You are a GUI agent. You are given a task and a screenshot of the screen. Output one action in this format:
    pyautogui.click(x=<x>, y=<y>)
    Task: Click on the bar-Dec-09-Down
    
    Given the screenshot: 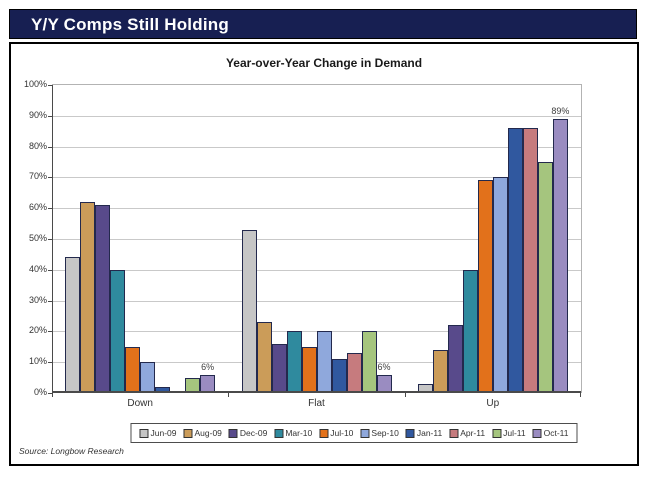 What is the action you would take?
    pyautogui.click(x=103, y=299)
    